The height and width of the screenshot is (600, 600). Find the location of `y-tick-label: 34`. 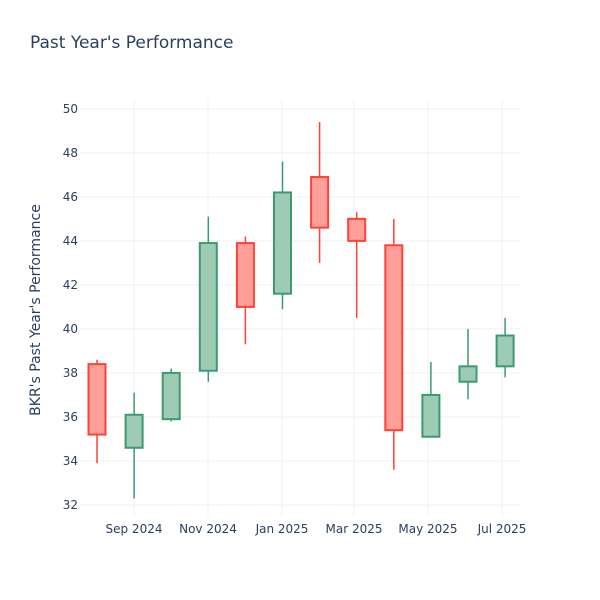

y-tick-label: 34 is located at coordinates (70, 461).